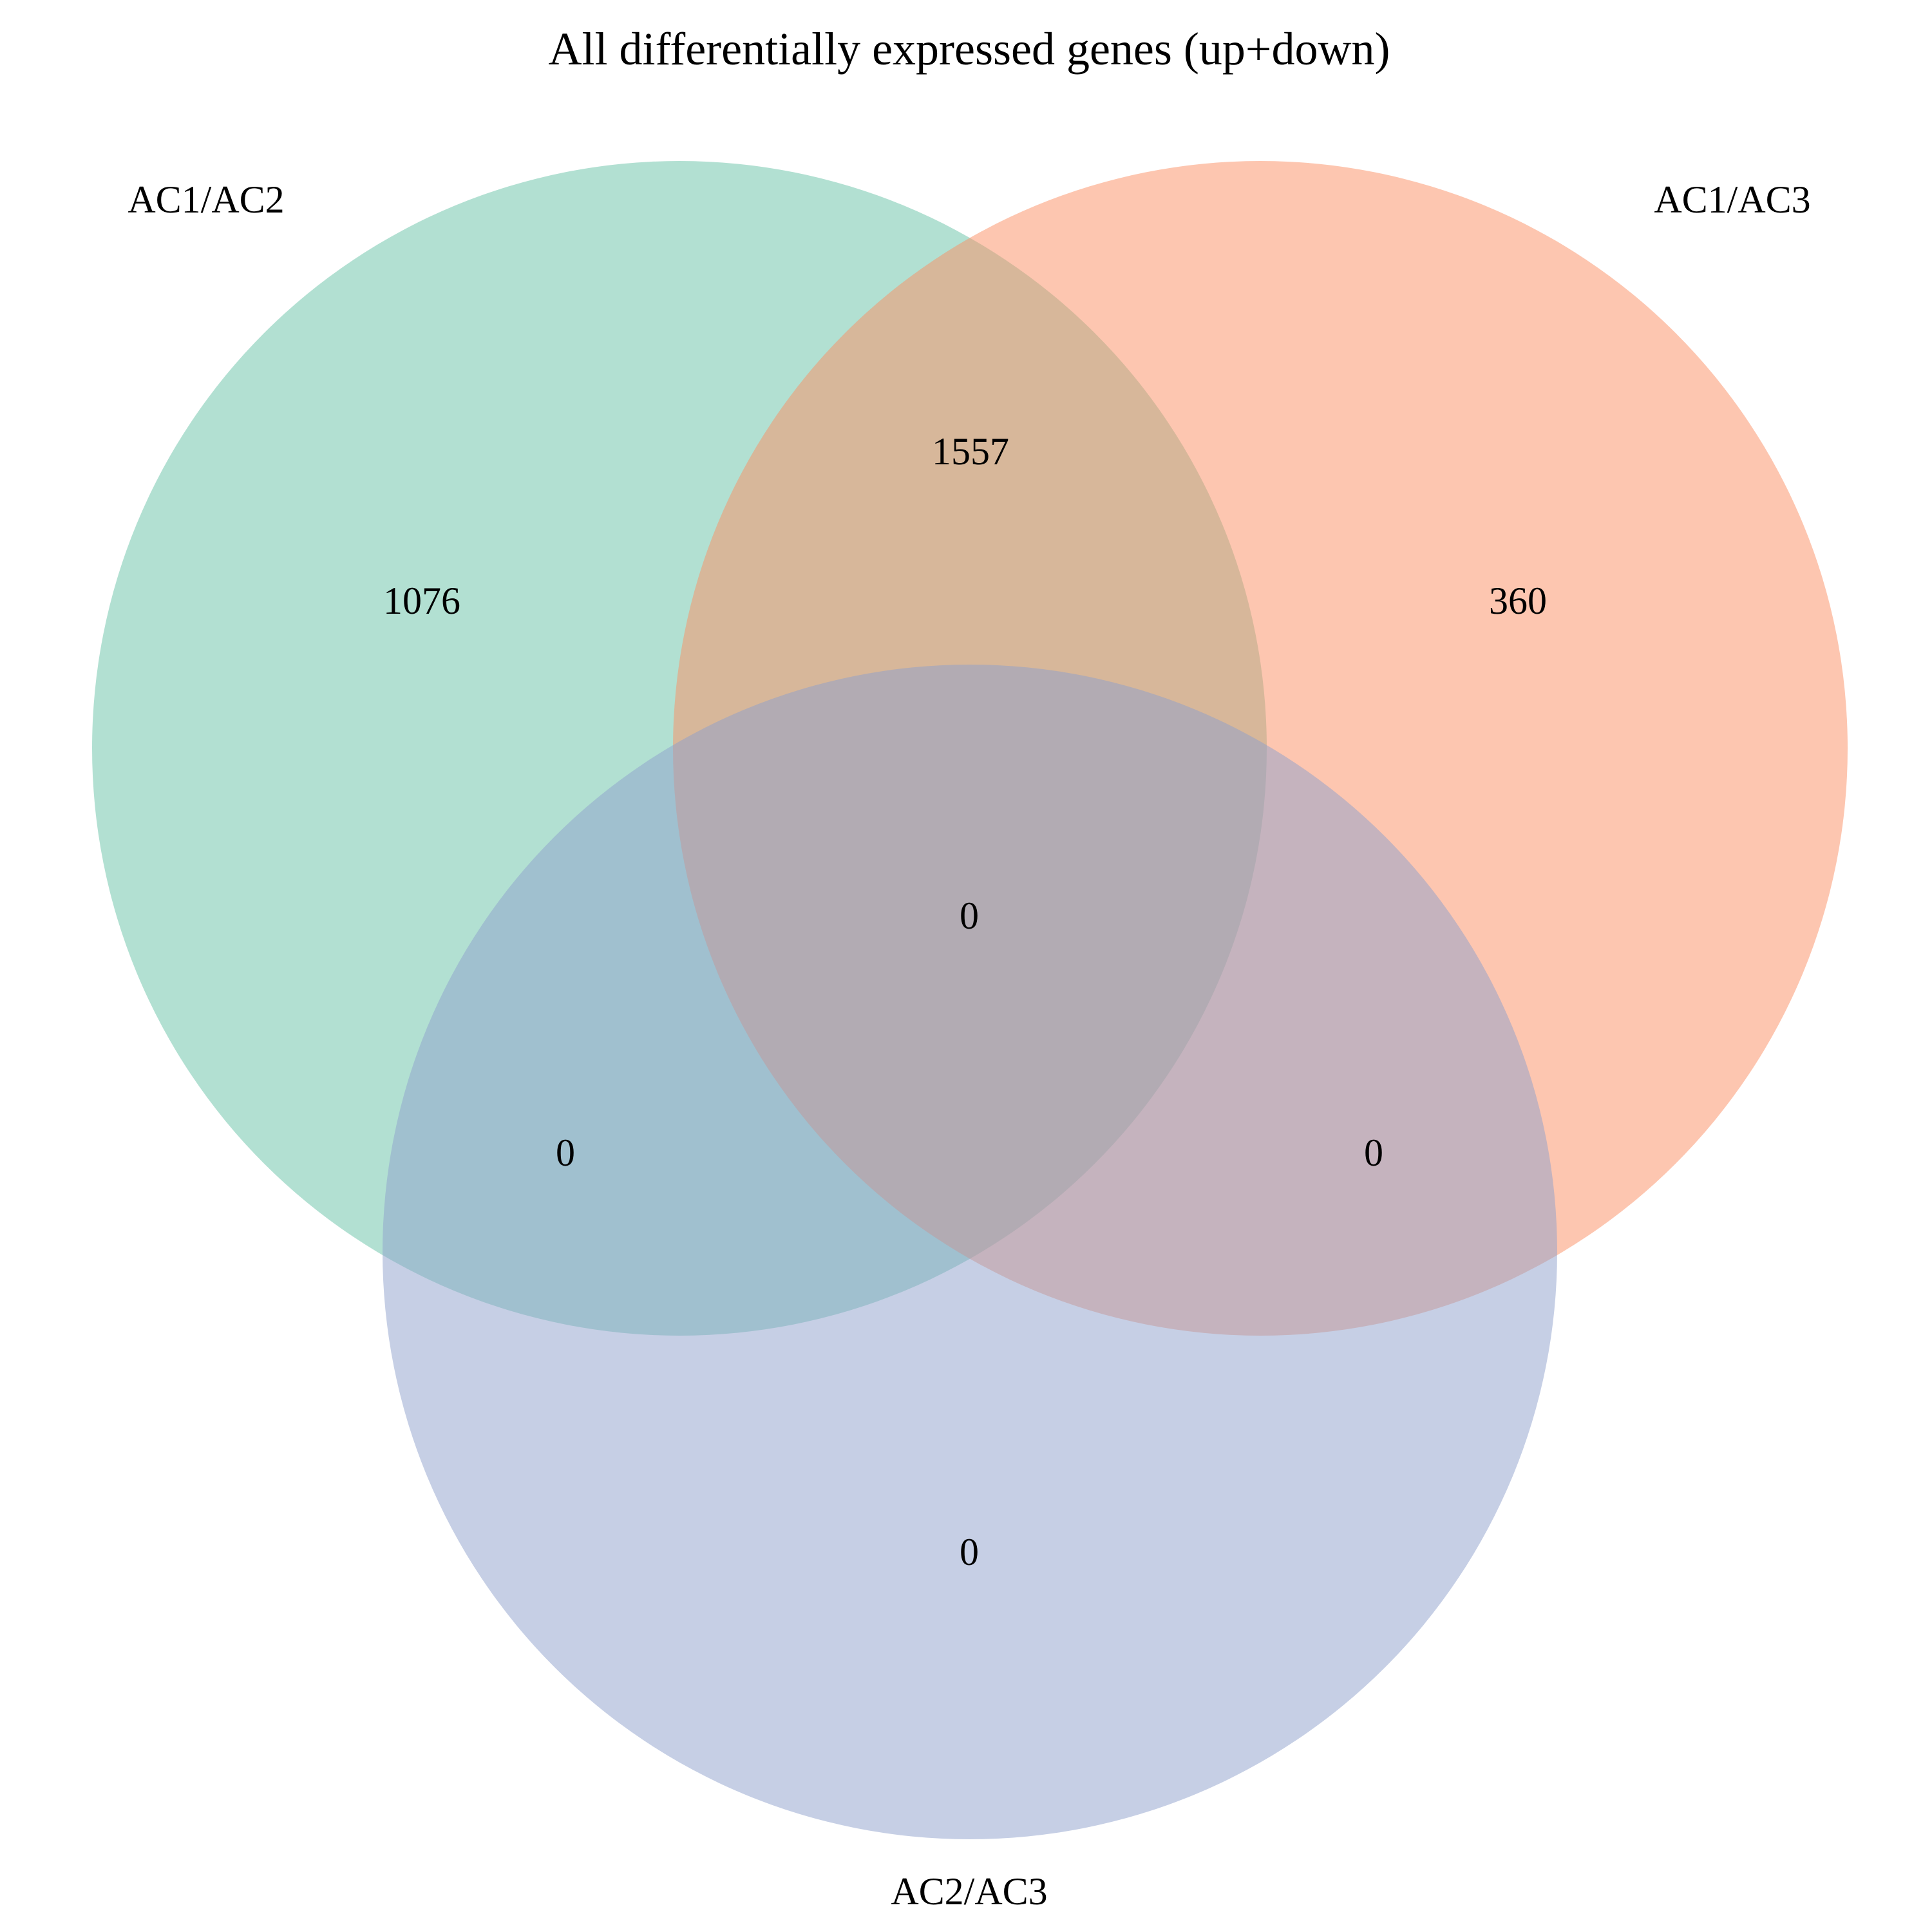 The image size is (1932, 1932). Describe the element at coordinates (565, 1153) in the screenshot. I see `count-ac1-ac2-and-ac2-ac3: 0` at that location.